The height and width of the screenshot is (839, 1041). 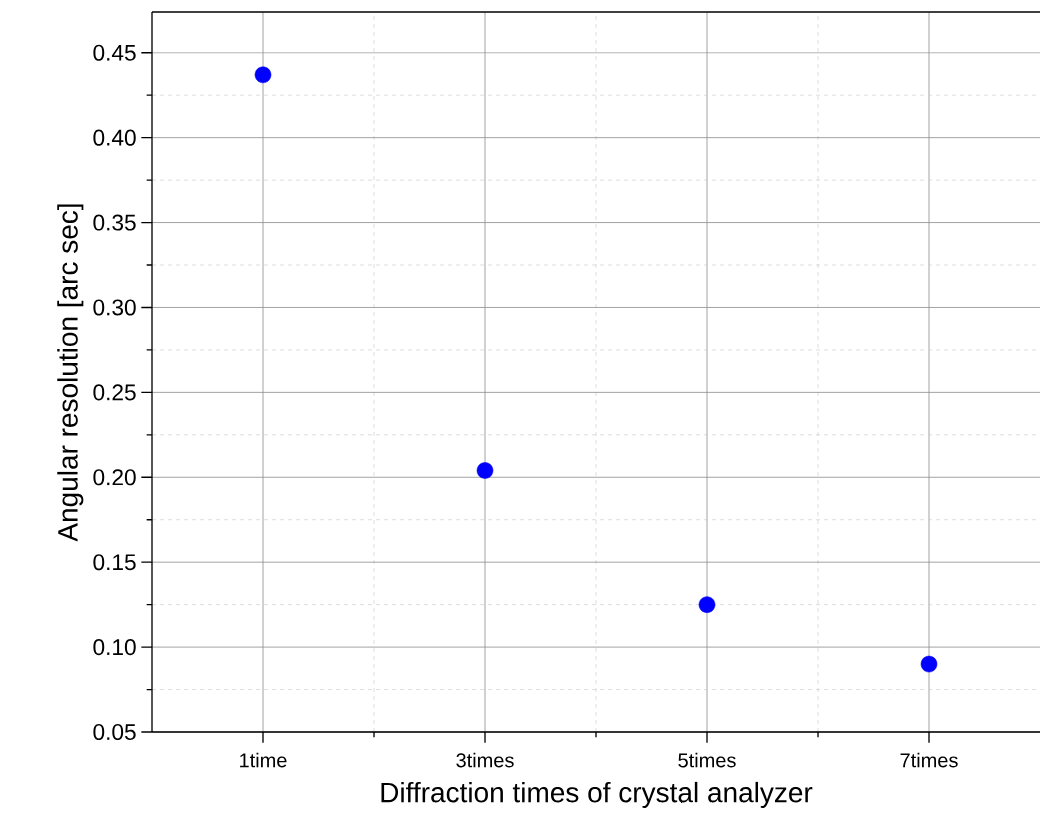 I want to click on x-tick-label: 7times, so click(x=929, y=760).